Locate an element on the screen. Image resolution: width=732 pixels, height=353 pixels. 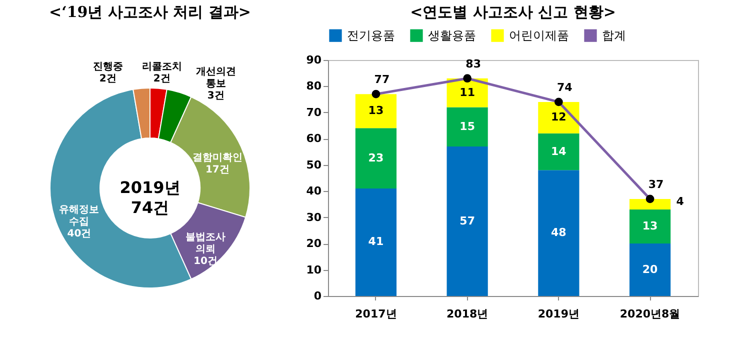
data-label: 20 is located at coordinates (650, 269).